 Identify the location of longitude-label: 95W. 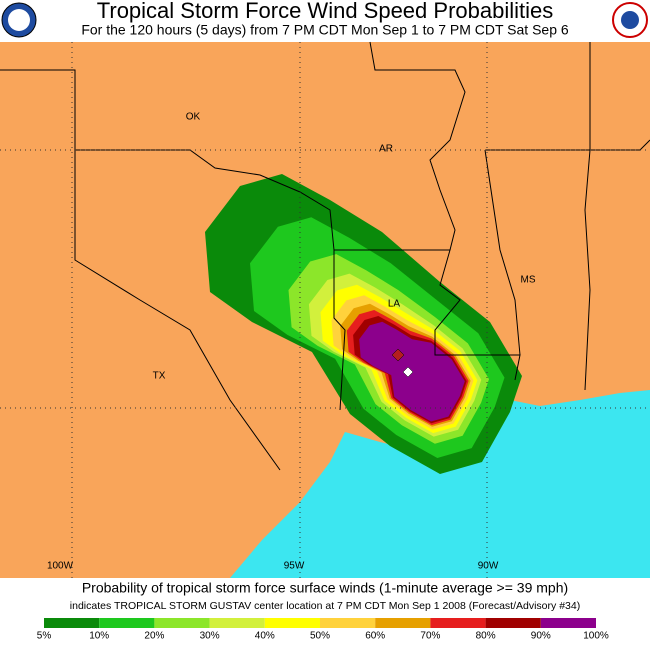
(294, 566).